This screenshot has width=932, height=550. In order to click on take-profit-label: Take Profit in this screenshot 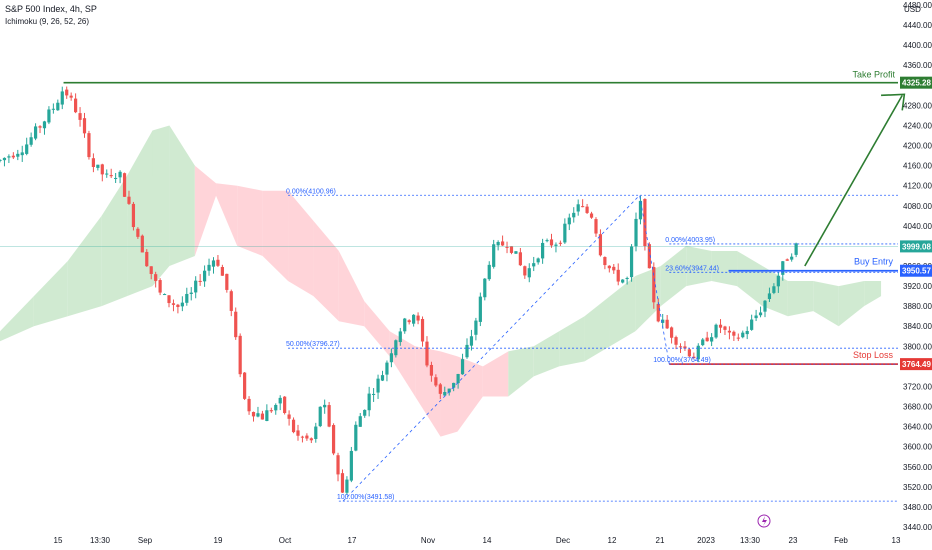, I will do `click(873, 75)`.